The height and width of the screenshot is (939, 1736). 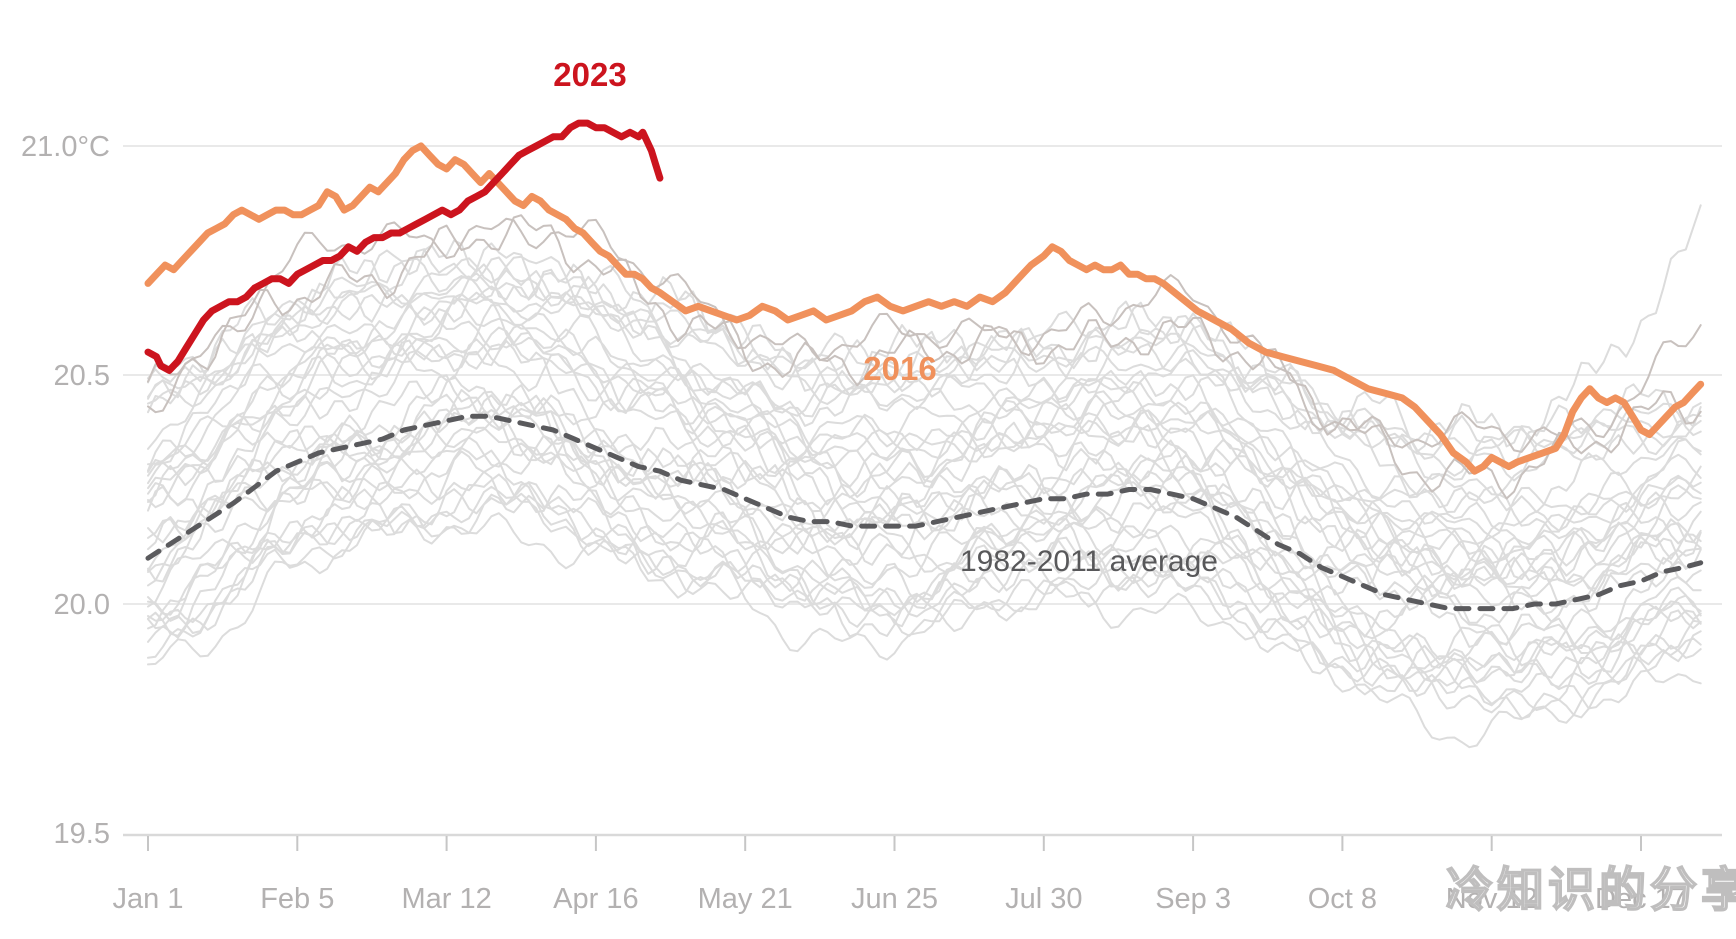 What do you see at coordinates (745, 899) in the screenshot?
I see `x-tick-label: May 21` at bounding box center [745, 899].